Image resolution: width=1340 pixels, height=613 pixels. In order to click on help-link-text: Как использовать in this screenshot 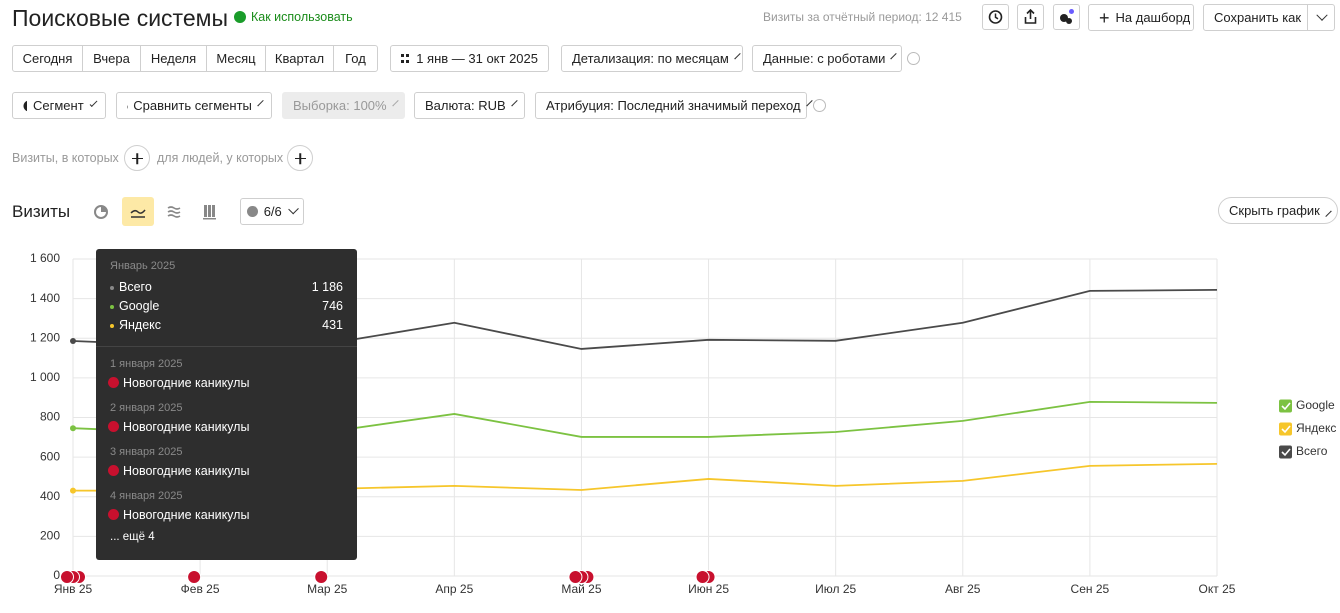, I will do `click(302, 17)`.